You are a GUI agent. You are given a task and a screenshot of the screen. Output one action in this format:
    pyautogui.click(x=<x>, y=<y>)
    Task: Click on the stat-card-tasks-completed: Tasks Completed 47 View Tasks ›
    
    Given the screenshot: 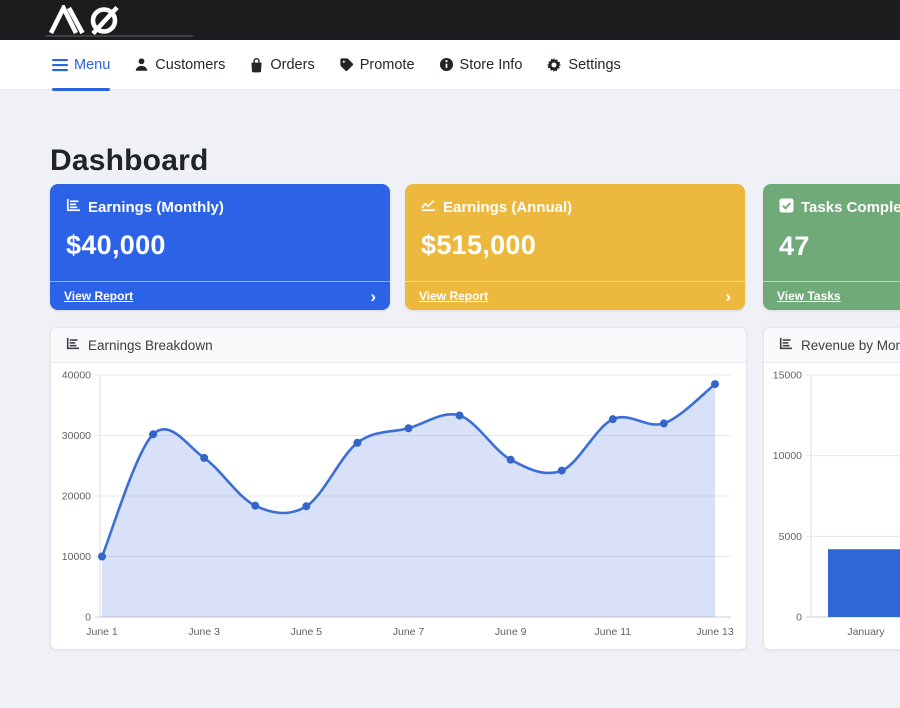 What is the action you would take?
    pyautogui.click(x=831, y=247)
    